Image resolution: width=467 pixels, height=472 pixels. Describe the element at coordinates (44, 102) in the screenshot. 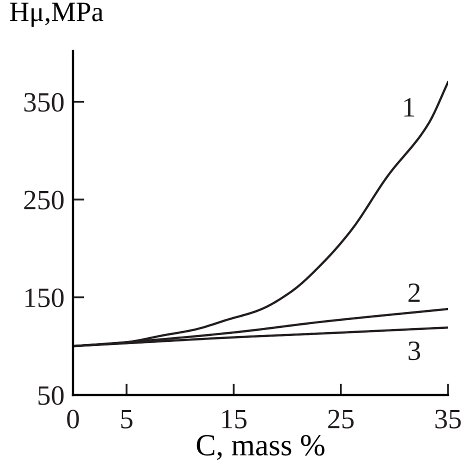

I see `y-tick-label: 350` at that location.